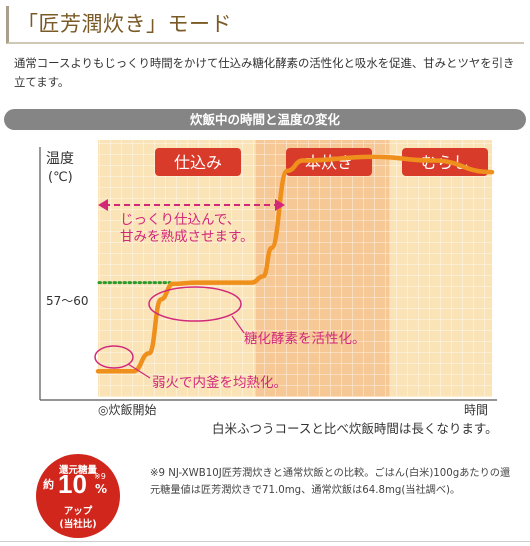  What do you see at coordinates (127, 409) in the screenshot?
I see `x-start-label: ◎炊飯開始` at bounding box center [127, 409].